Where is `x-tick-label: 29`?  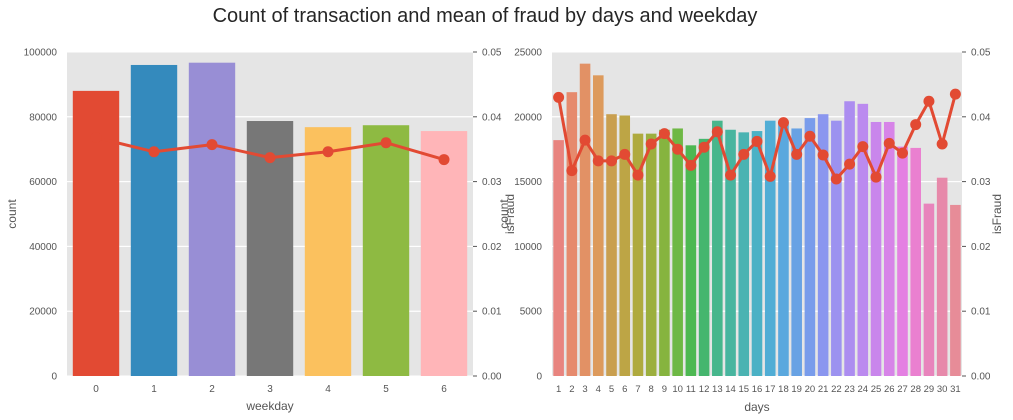 x-tick-label: 29 is located at coordinates (929, 389).